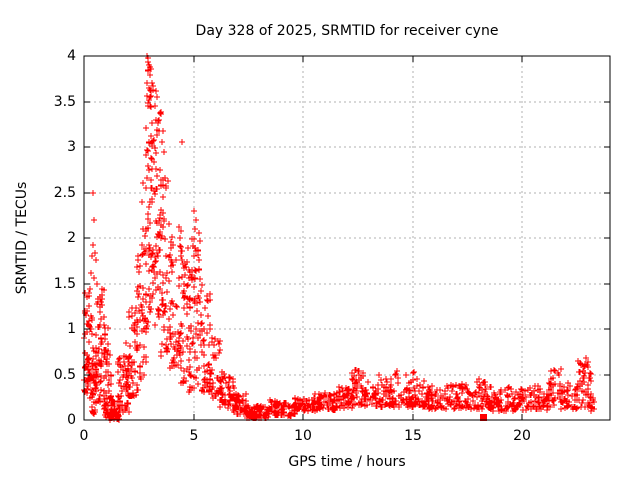 The width and height of the screenshot is (640, 480). I want to click on y-tick-label: 2.5, so click(64, 193).